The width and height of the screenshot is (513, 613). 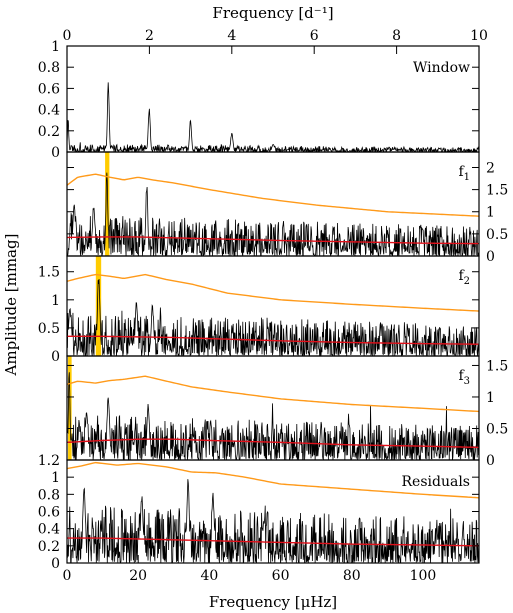 I want to click on panel-label: f1, so click(x=464, y=173).